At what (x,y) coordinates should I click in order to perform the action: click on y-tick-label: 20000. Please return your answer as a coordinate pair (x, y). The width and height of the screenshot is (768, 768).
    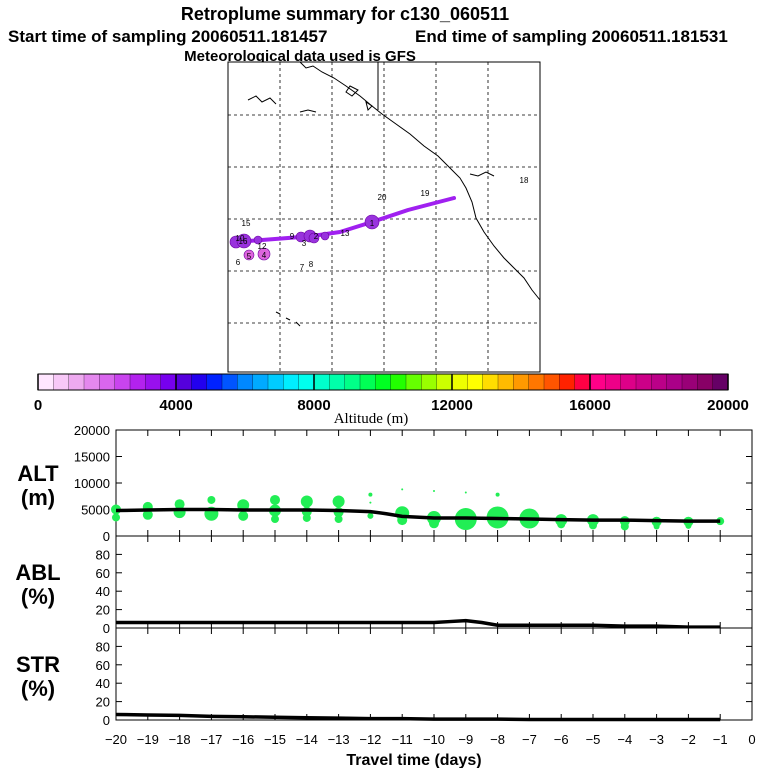
    Looking at the image, I should click on (92, 430).